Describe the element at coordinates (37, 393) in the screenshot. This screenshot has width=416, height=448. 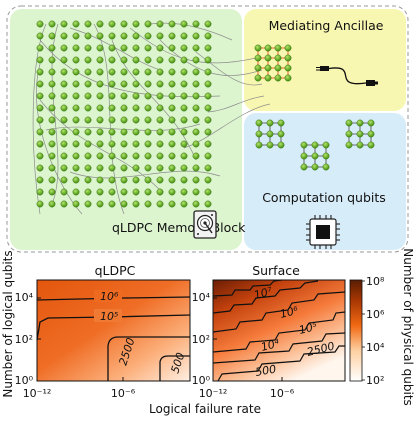
I see `chart-qldpc-xtick-0: 10⁻¹²` at that location.